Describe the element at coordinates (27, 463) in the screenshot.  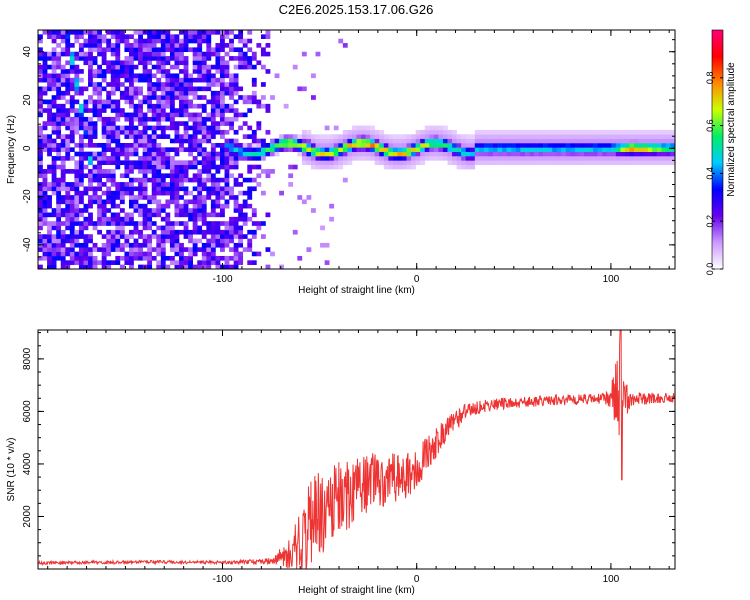
I see `y-tick-label: 4000` at that location.